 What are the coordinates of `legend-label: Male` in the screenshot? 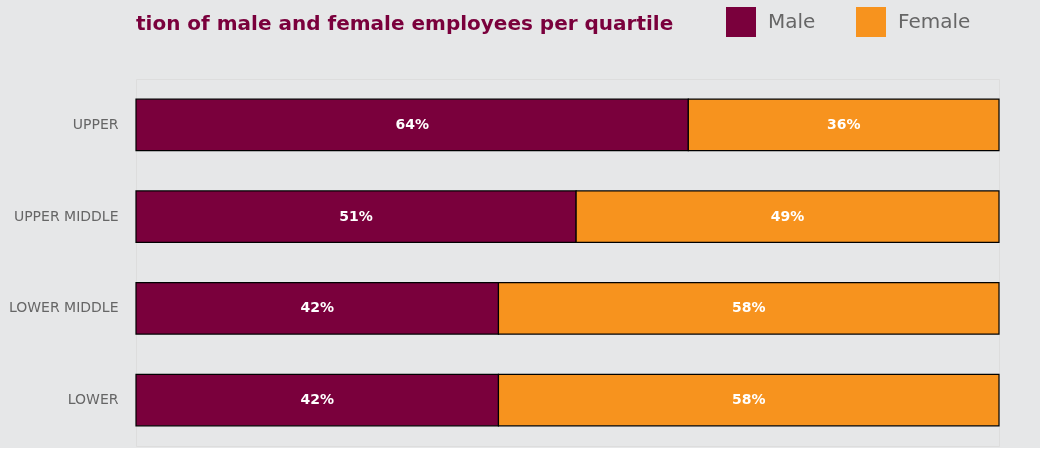 It's located at (792, 21).